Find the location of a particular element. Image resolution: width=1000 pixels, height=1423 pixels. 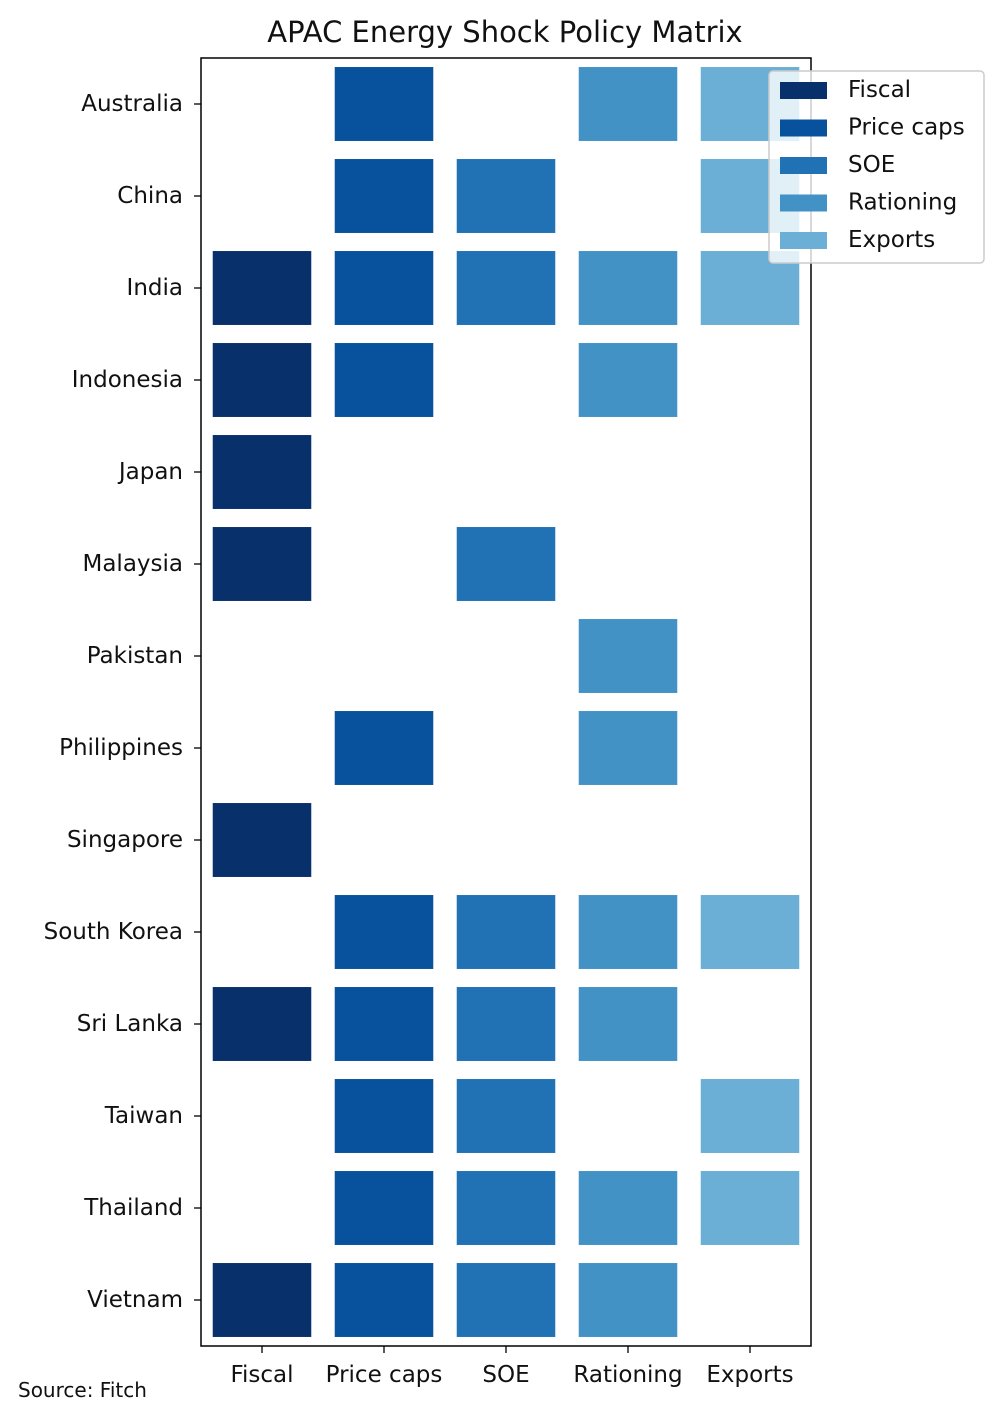

y-tick-label-vietnam: Vietnam is located at coordinates (135, 1300).